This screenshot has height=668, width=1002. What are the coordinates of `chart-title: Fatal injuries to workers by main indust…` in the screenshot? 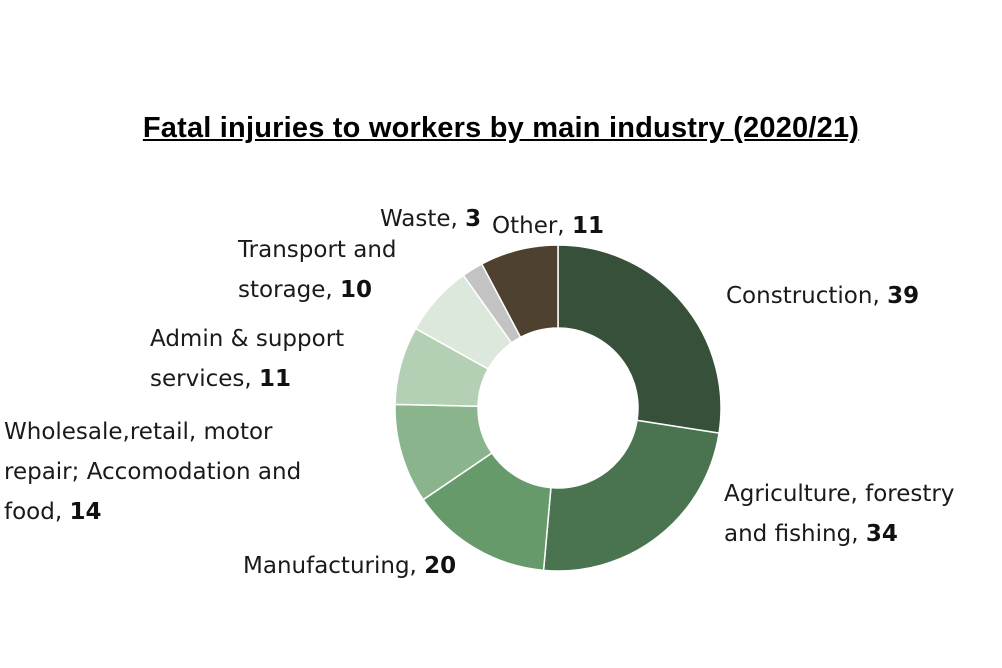 It's located at (501, 128).